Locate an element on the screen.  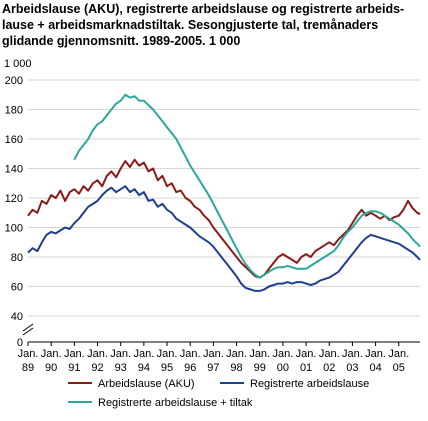
x-tick-year: 95 is located at coordinates (167, 368).